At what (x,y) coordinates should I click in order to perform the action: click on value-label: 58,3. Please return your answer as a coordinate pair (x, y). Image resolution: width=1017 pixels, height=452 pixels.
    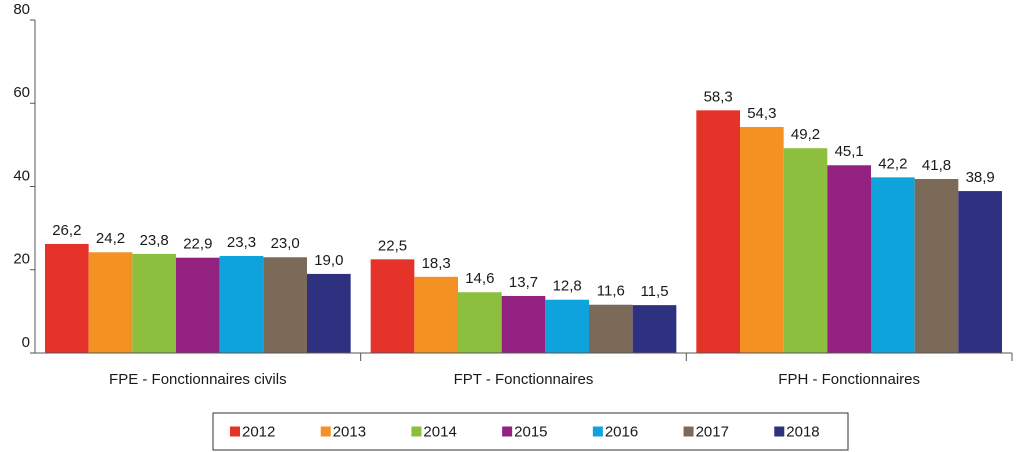
    Looking at the image, I should click on (718, 96).